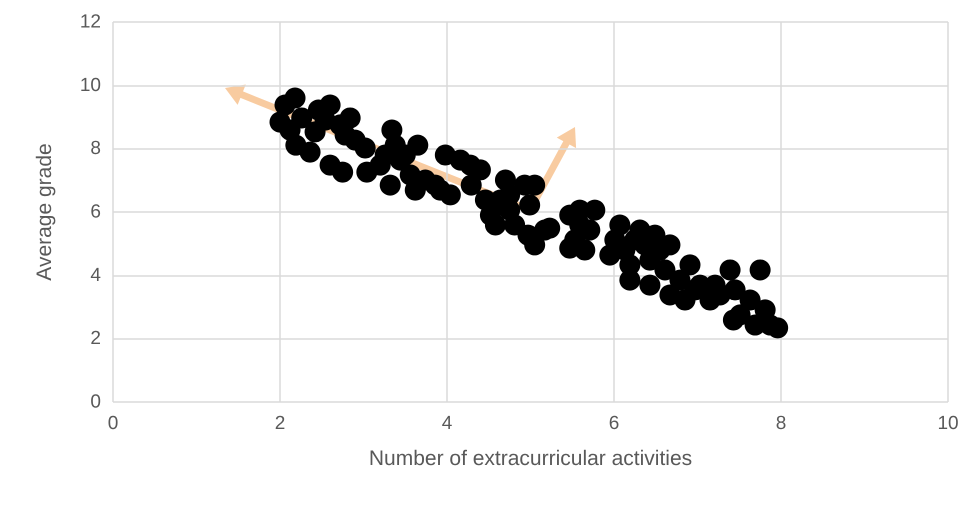  What do you see at coordinates (90, 85) in the screenshot?
I see `y-tick-label: 10` at bounding box center [90, 85].